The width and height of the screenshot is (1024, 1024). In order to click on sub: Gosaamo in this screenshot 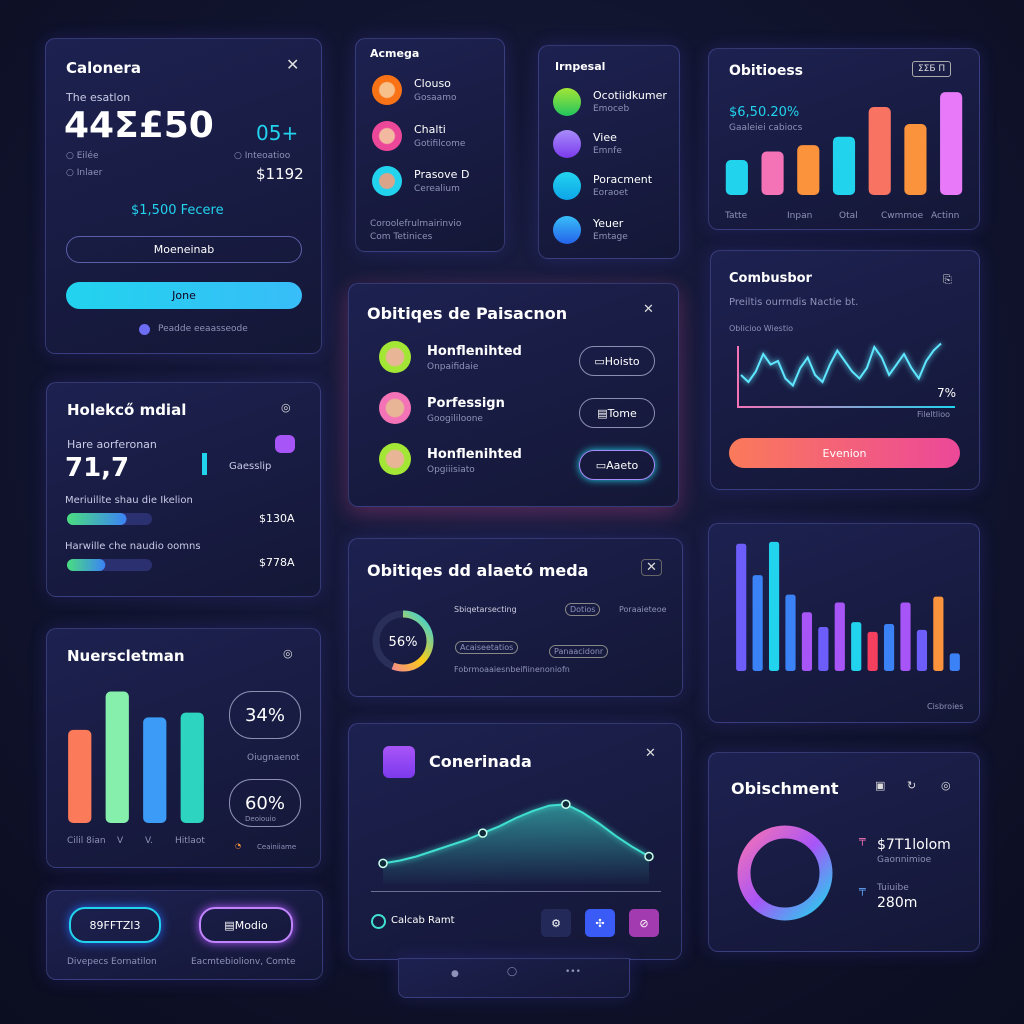, I will do `click(435, 98)`.